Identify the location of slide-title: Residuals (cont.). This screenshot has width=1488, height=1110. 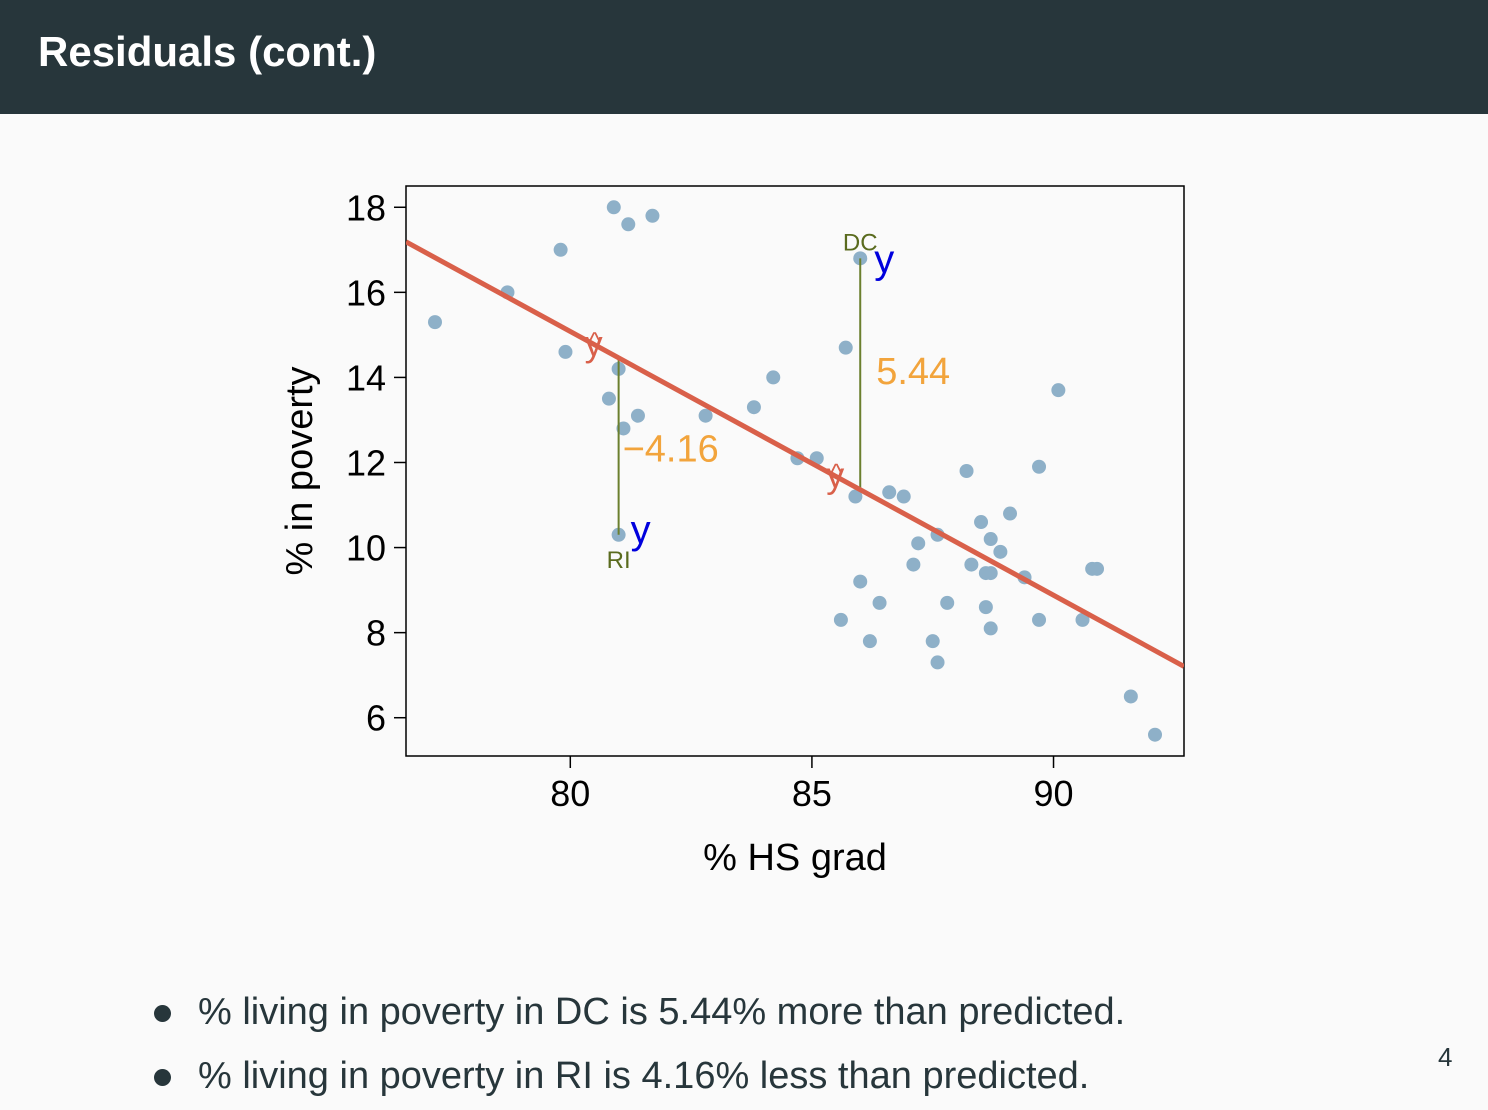
(207, 51).